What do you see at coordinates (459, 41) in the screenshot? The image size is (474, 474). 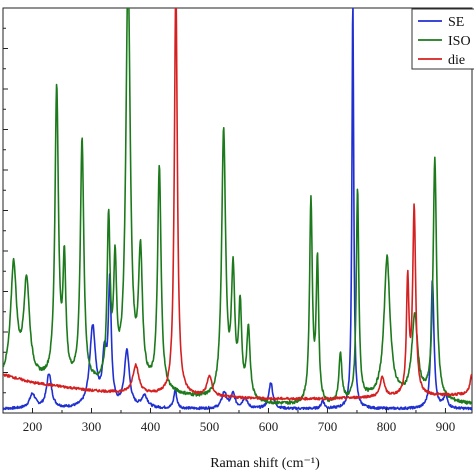 I see `legend-label-iso: ISO` at bounding box center [459, 41].